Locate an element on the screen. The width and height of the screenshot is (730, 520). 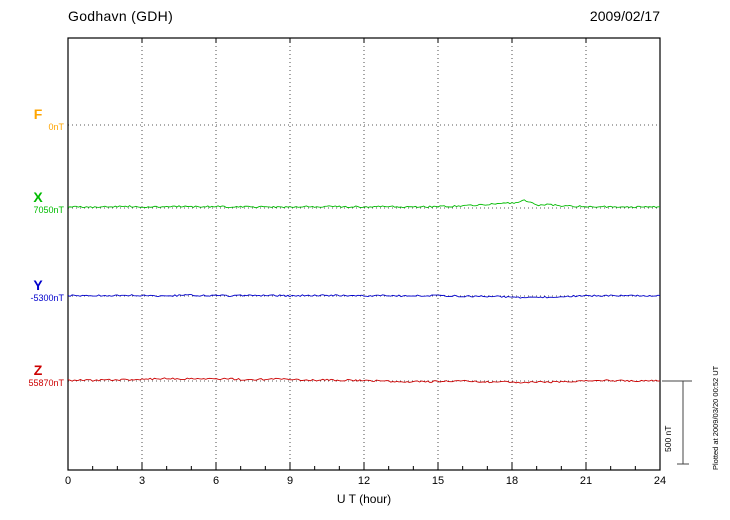
xtick-6: 6 is located at coordinates (216, 481).